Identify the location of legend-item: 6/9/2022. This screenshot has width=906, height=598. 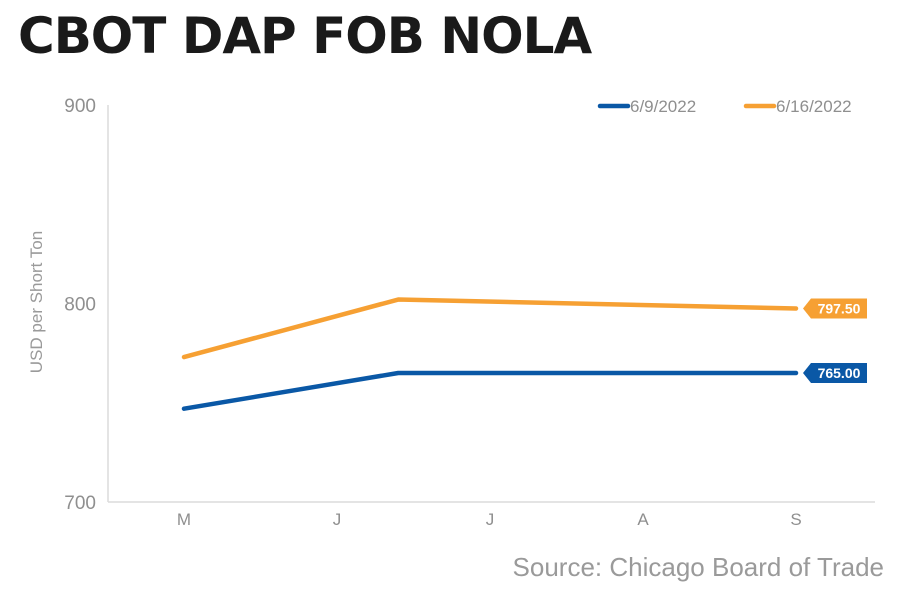
(646, 106).